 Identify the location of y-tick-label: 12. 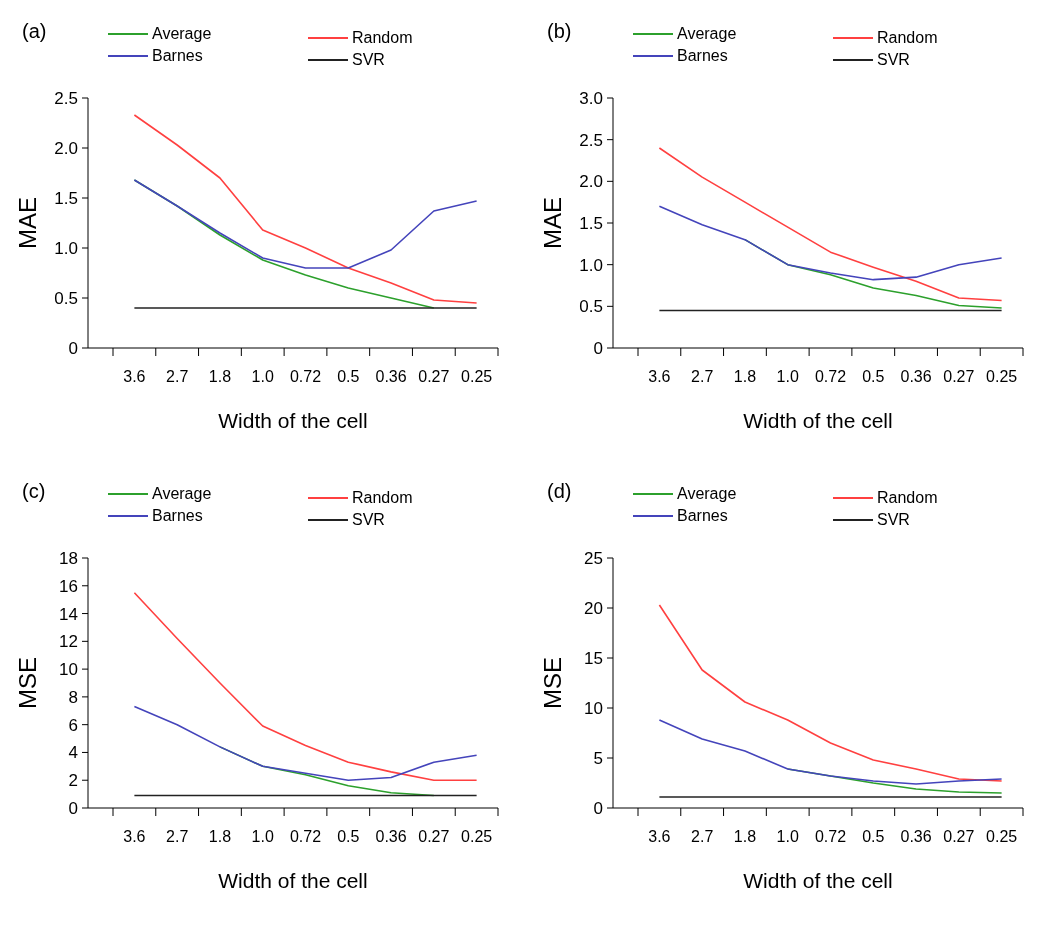
(68, 642).